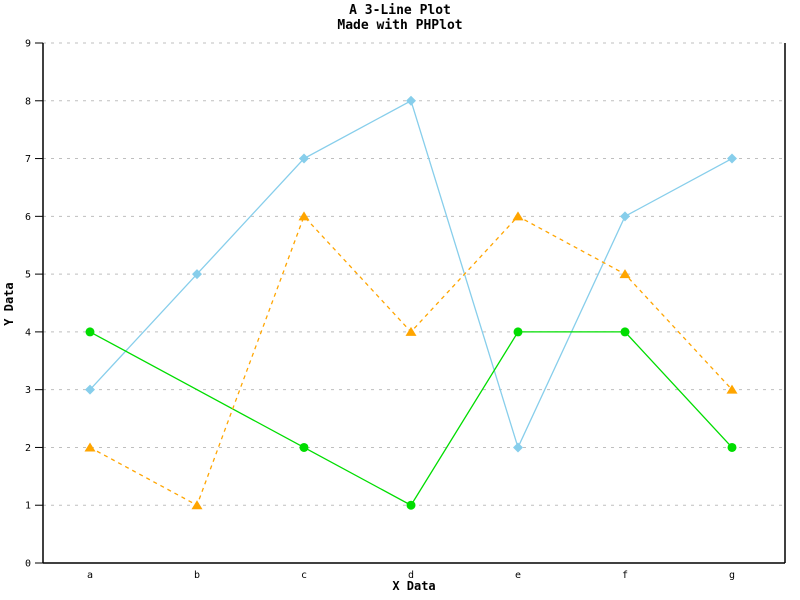  Describe the element at coordinates (28, 448) in the screenshot. I see `y-tick-label-2: 2` at that location.